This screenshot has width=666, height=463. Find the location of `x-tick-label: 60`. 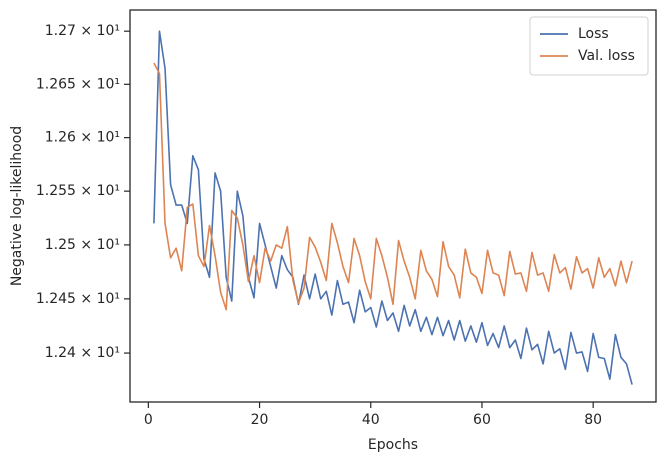

x-tick-label: 60 is located at coordinates (482, 420).